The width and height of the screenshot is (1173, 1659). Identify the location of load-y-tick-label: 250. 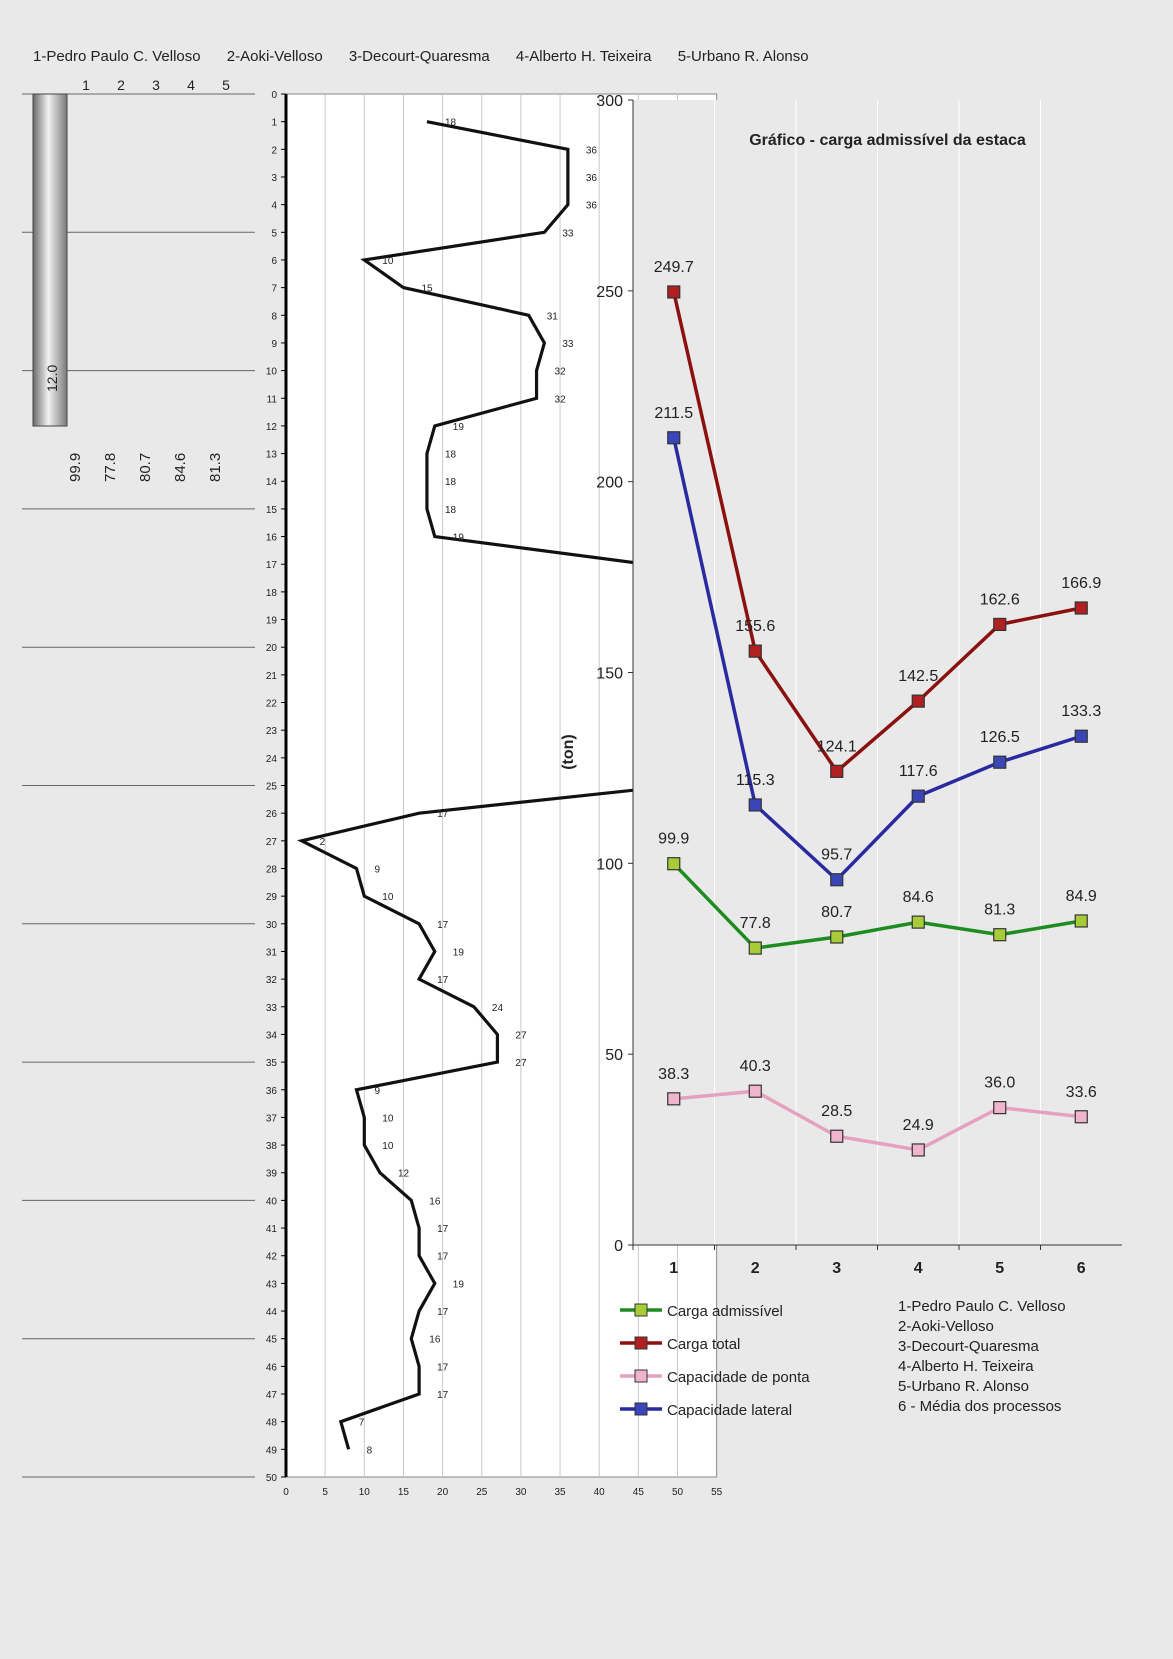
(609, 292).